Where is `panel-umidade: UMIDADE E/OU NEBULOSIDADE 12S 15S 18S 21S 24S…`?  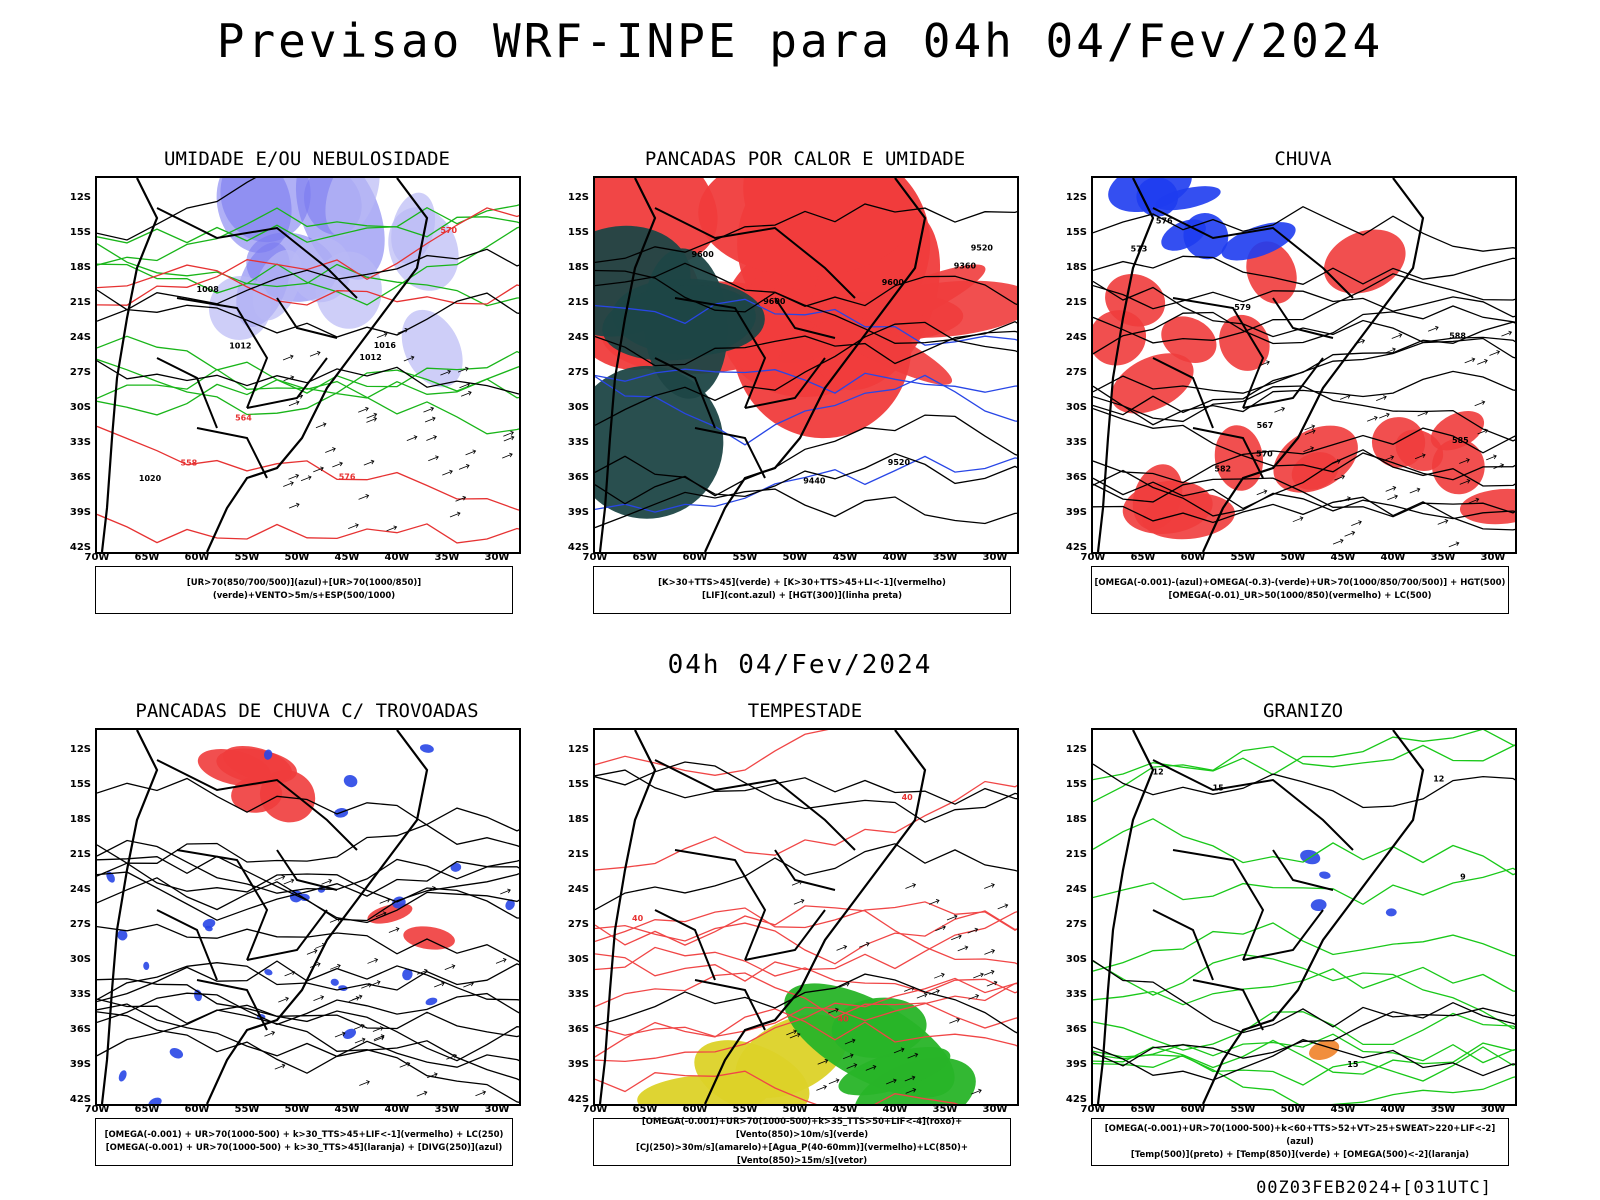
panel-umidade: UMIDADE E/OU NEBULOSIDADE 12S 15S 18S 21S 24S… is located at coordinates (307, 393).